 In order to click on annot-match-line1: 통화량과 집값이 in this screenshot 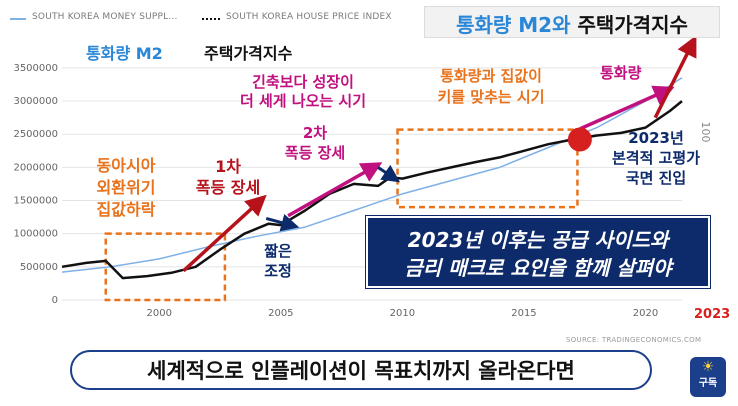, I will do `click(491, 76)`.